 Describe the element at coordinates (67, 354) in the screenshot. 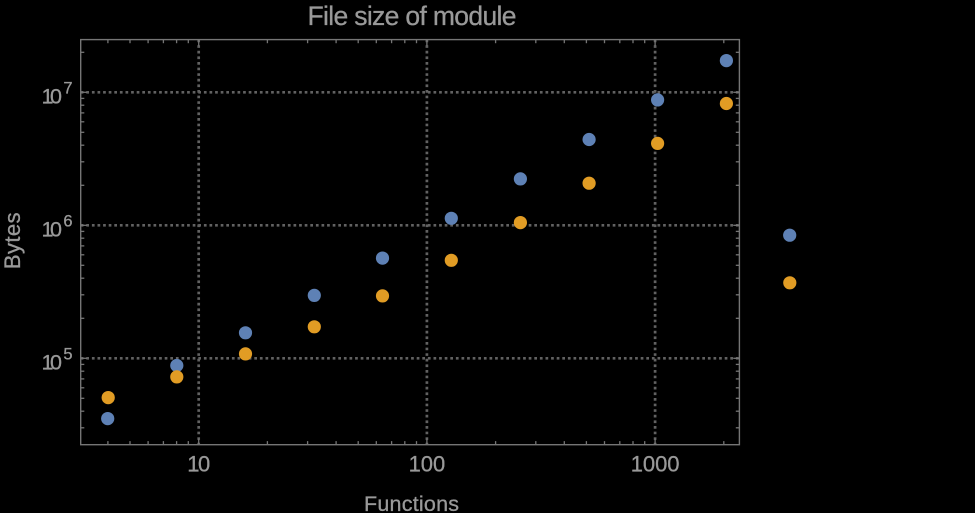

I see `svg-text: 5` at that location.